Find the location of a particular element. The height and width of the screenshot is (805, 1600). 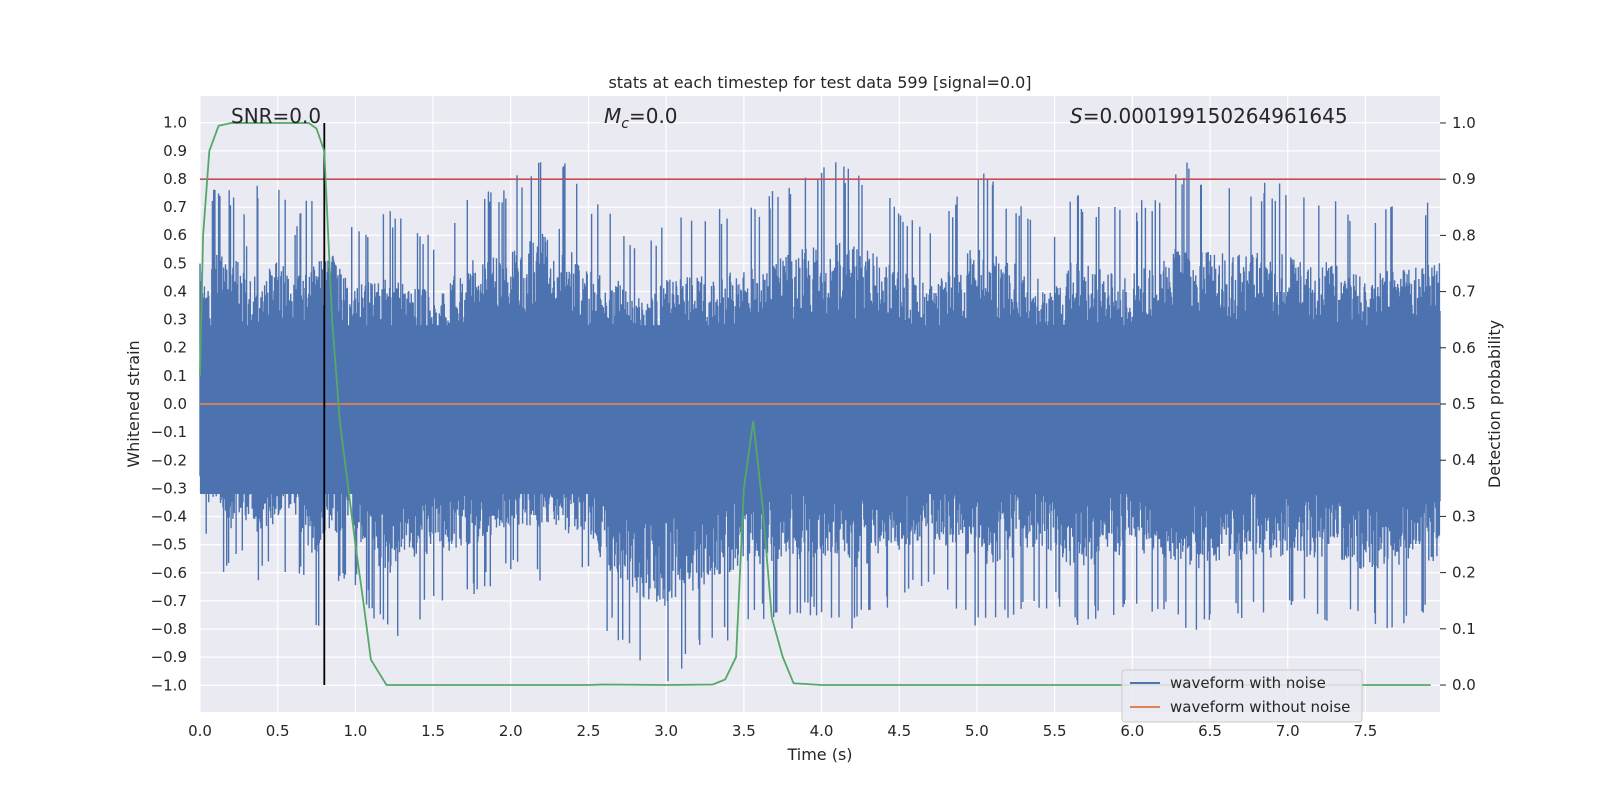

x-tick-label: 4.5 is located at coordinates (899, 731).